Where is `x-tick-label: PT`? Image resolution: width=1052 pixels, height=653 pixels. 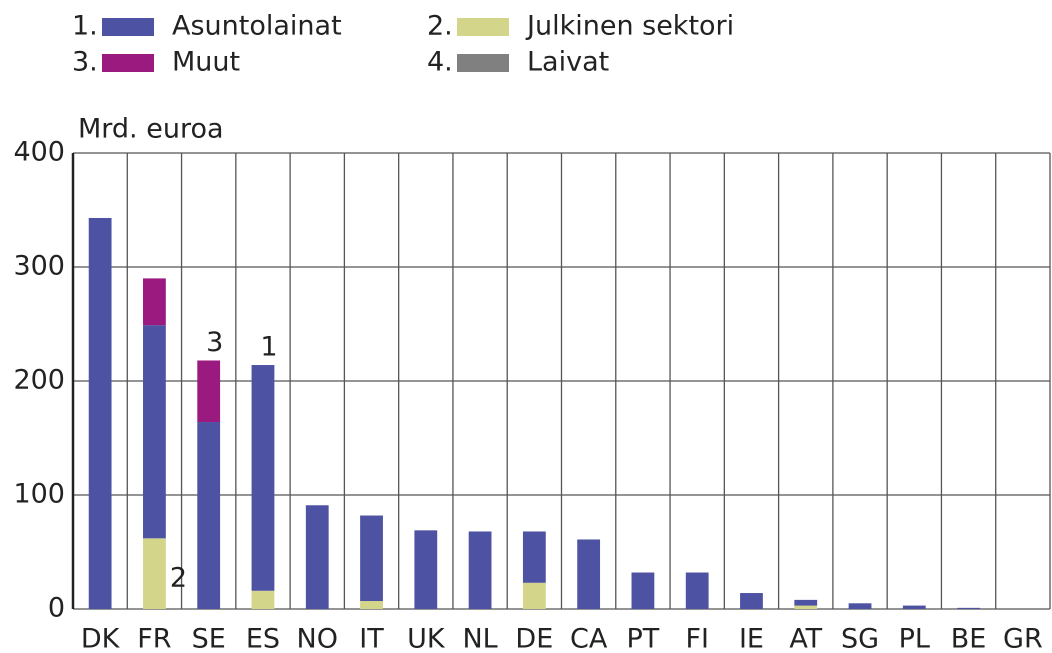
x-tick-label: PT is located at coordinates (643, 638).